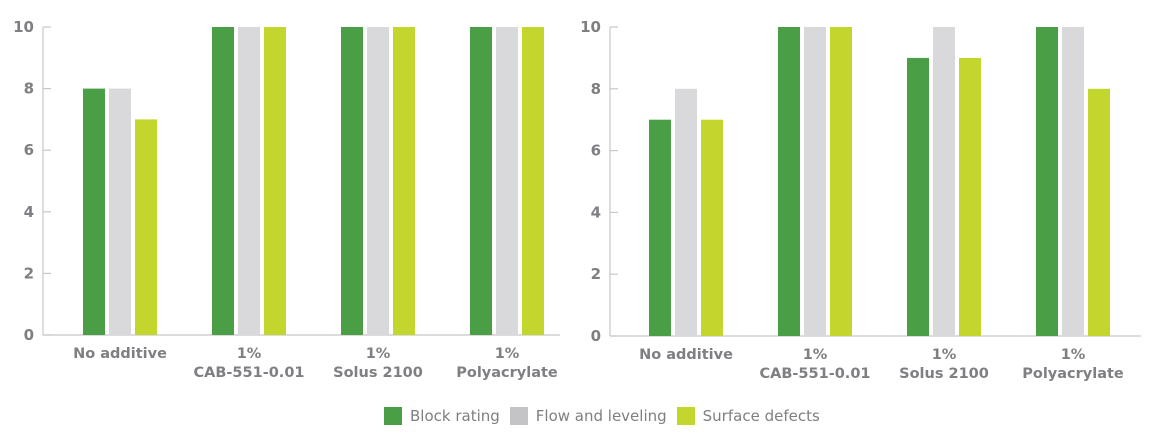 The height and width of the screenshot is (438, 1156). I want to click on legend-item-surface-defects: Surface defects, so click(748, 416).